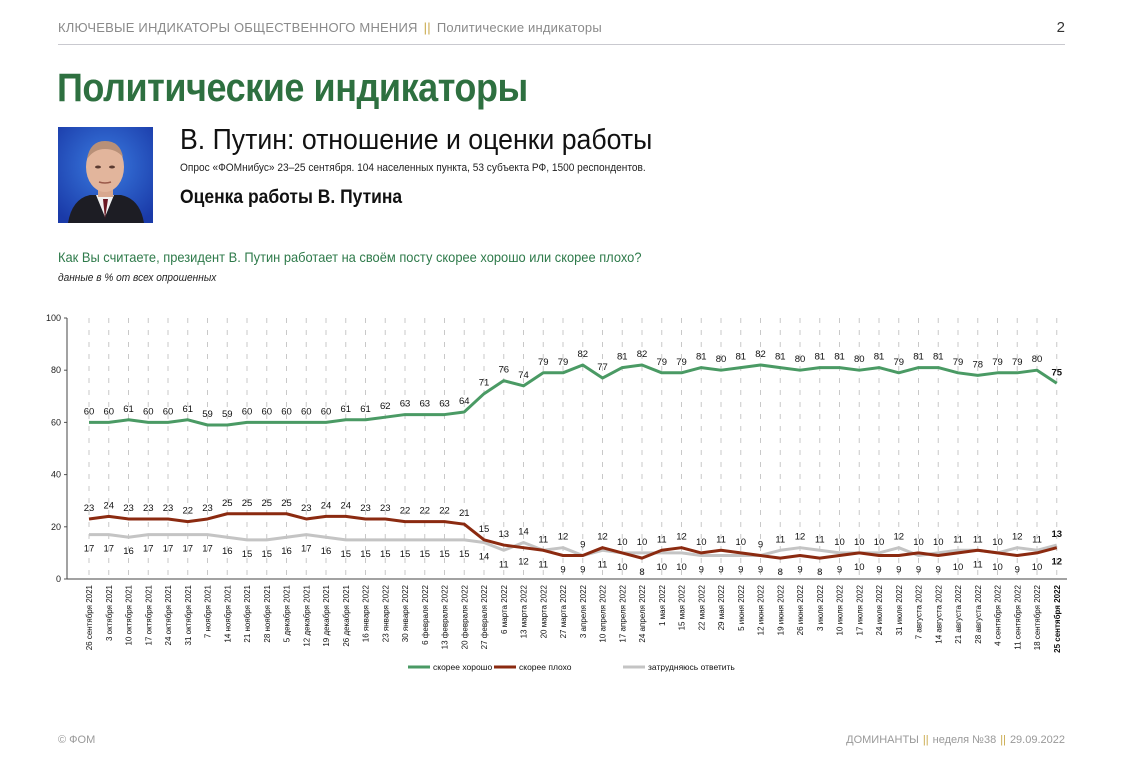 The width and height of the screenshot is (1123, 772). Describe the element at coordinates (56, 527) in the screenshot. I see `y-tick-label: 20` at that location.